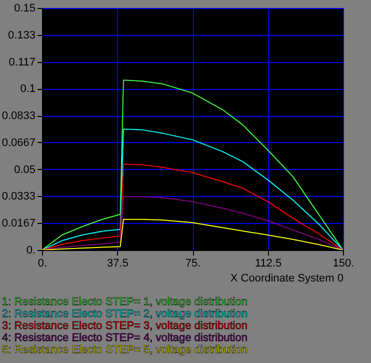 The image size is (371, 363). I want to click on x-tick-label: 112.5, so click(268, 264).